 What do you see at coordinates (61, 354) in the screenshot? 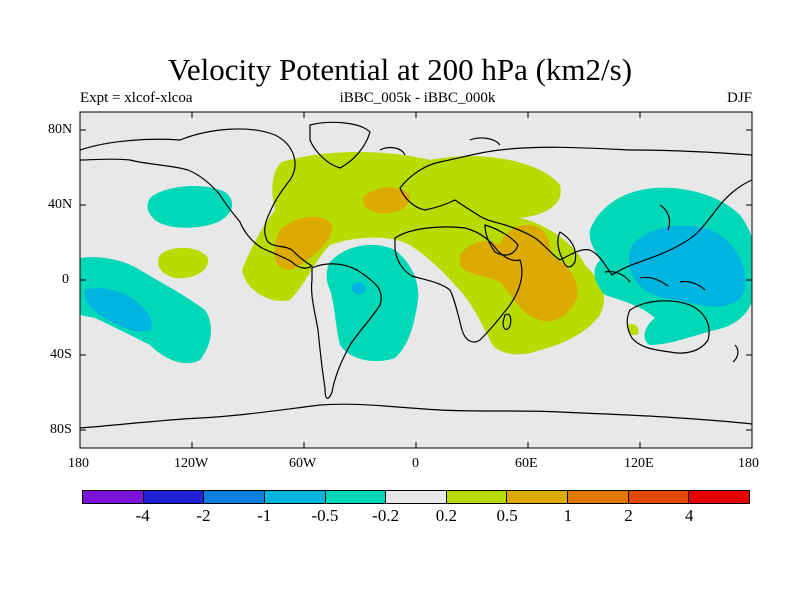
I see `y-tick-label: 40S` at bounding box center [61, 354].